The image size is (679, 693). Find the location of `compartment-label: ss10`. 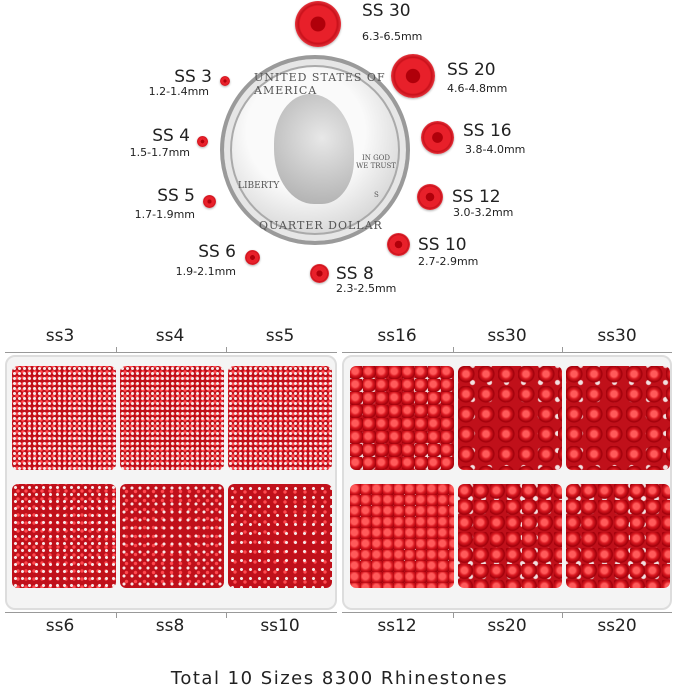

compartment-label: ss10 is located at coordinates (280, 626).